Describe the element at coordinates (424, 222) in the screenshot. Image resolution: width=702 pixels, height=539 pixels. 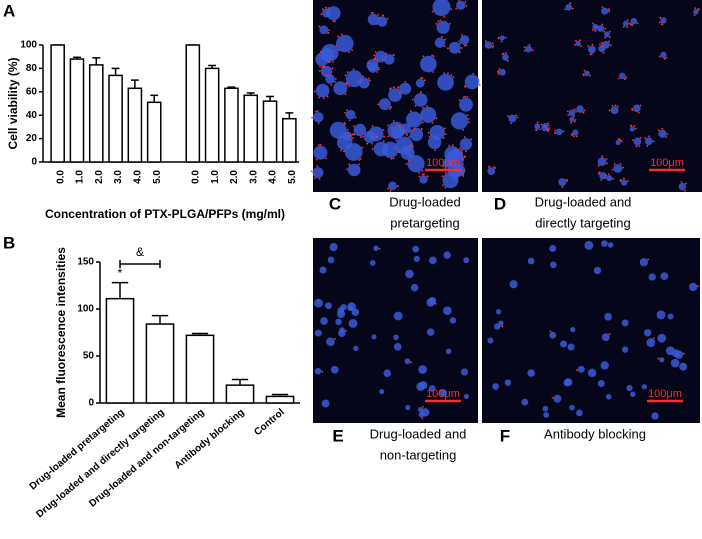
I see `caption: pretargeting` at that location.